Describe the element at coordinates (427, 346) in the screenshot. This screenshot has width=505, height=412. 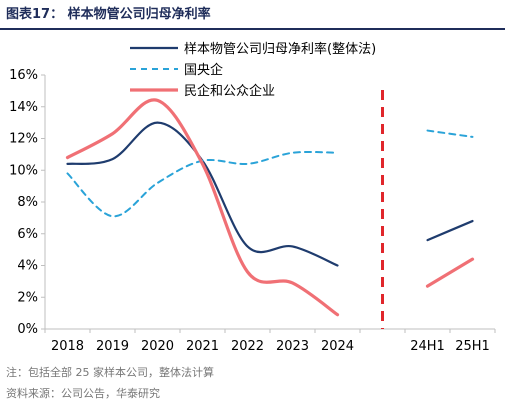
I see `x-tick-label: 24H1` at that location.